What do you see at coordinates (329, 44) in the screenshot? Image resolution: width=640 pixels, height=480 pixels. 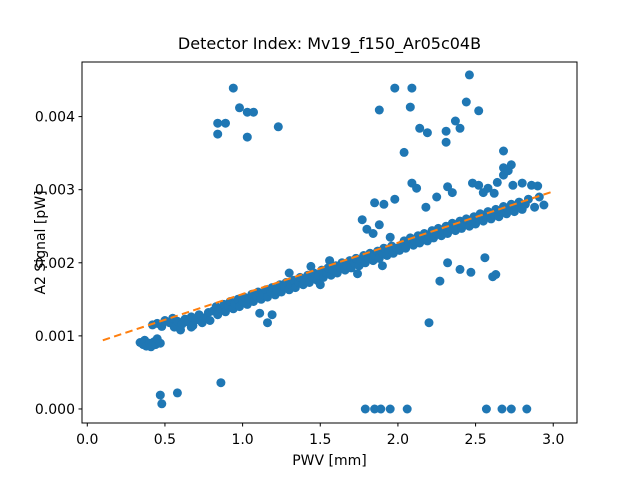 I see `plot-title: Detector Index: Mv19_f150_Ar05c04B` at bounding box center [329, 44].